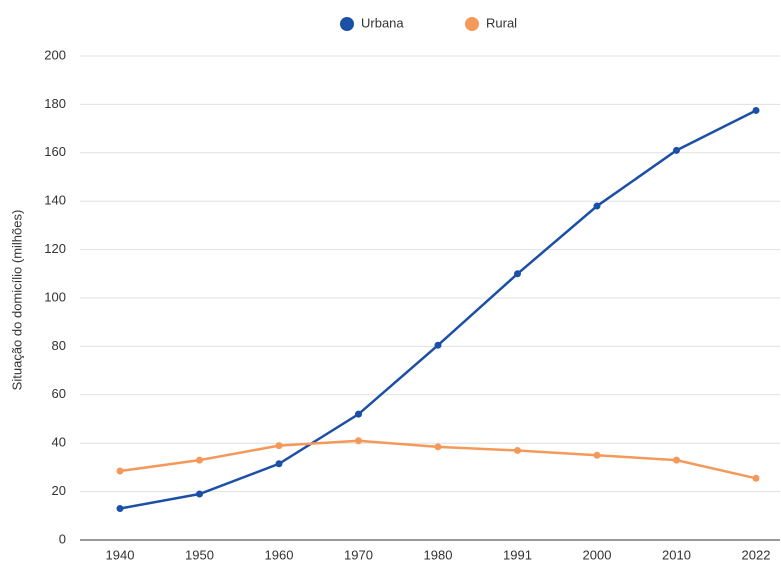  Describe the element at coordinates (55, 103) in the screenshot. I see `y-tick-label: 180` at that location.